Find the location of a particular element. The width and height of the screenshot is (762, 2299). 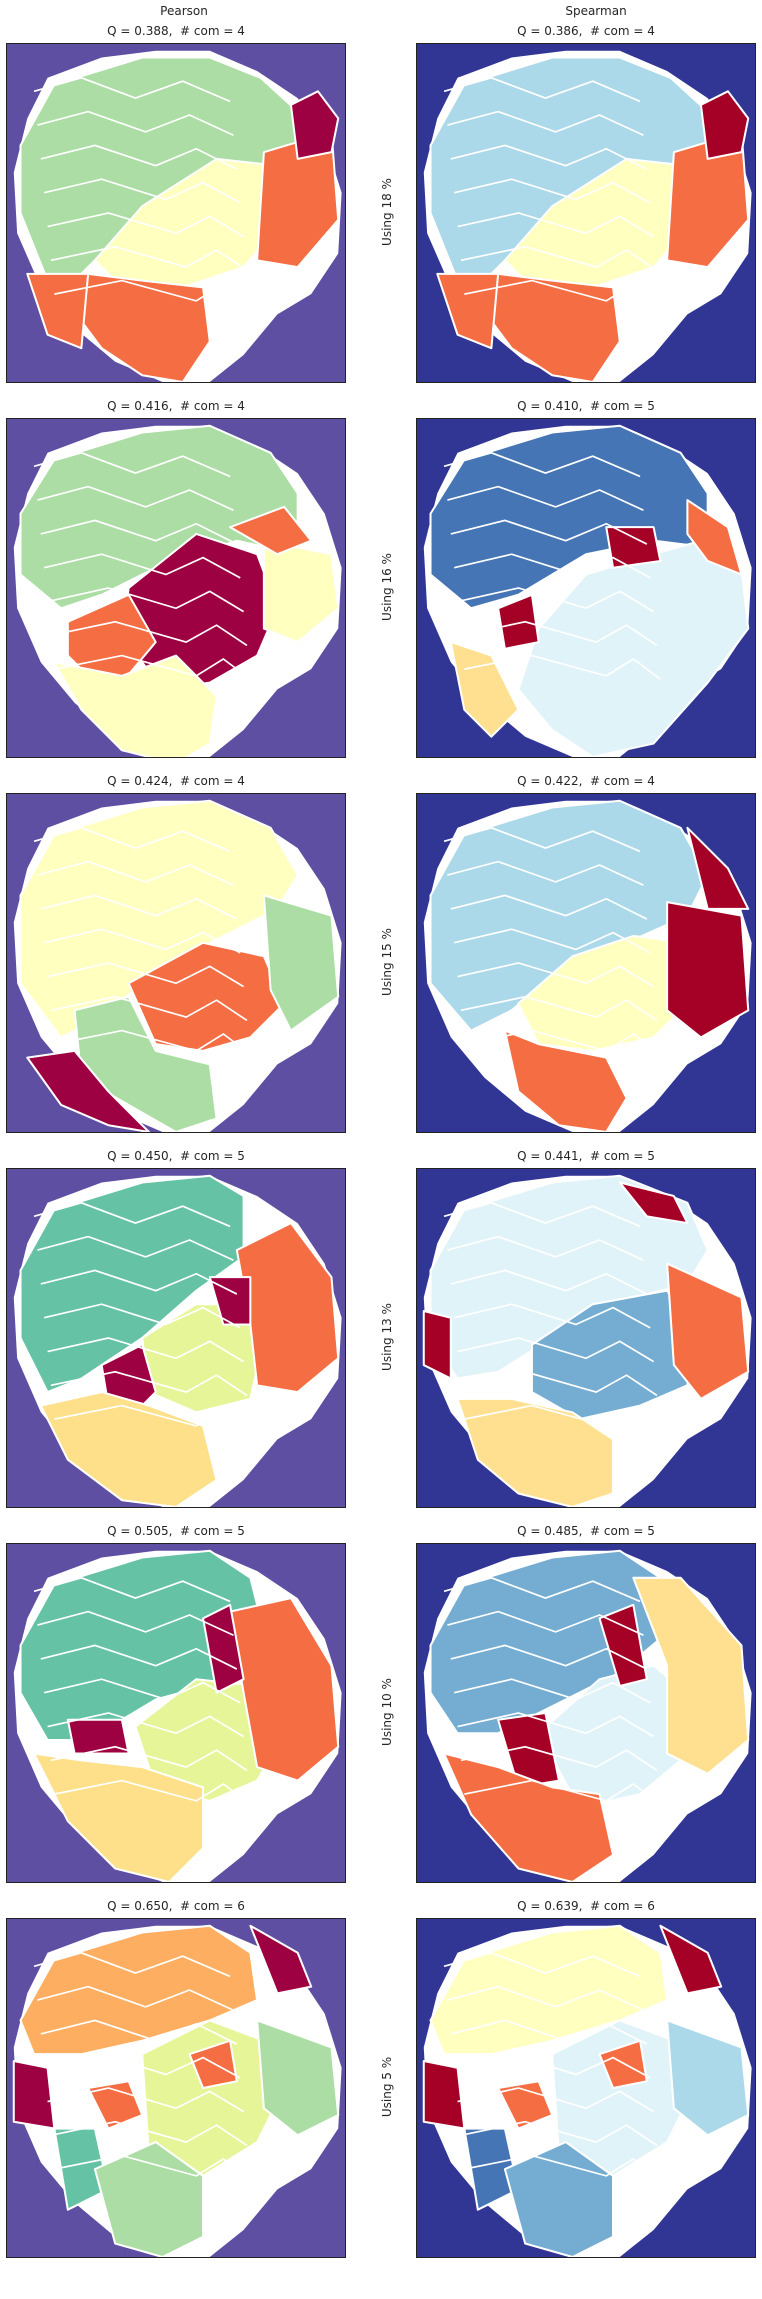

row-label-threshold: Using 10 % is located at coordinates (387, 1712).